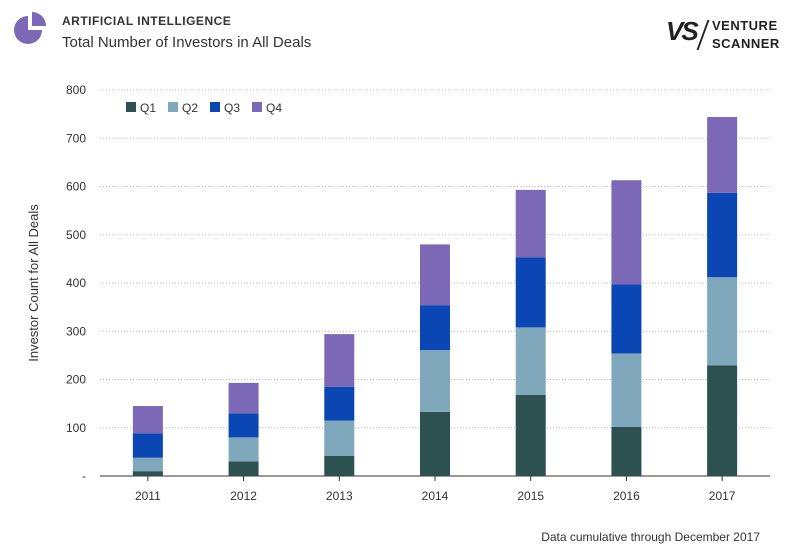 This screenshot has height=554, width=800. What do you see at coordinates (147, 445) in the screenshot?
I see `bar-q3-2011` at bounding box center [147, 445].